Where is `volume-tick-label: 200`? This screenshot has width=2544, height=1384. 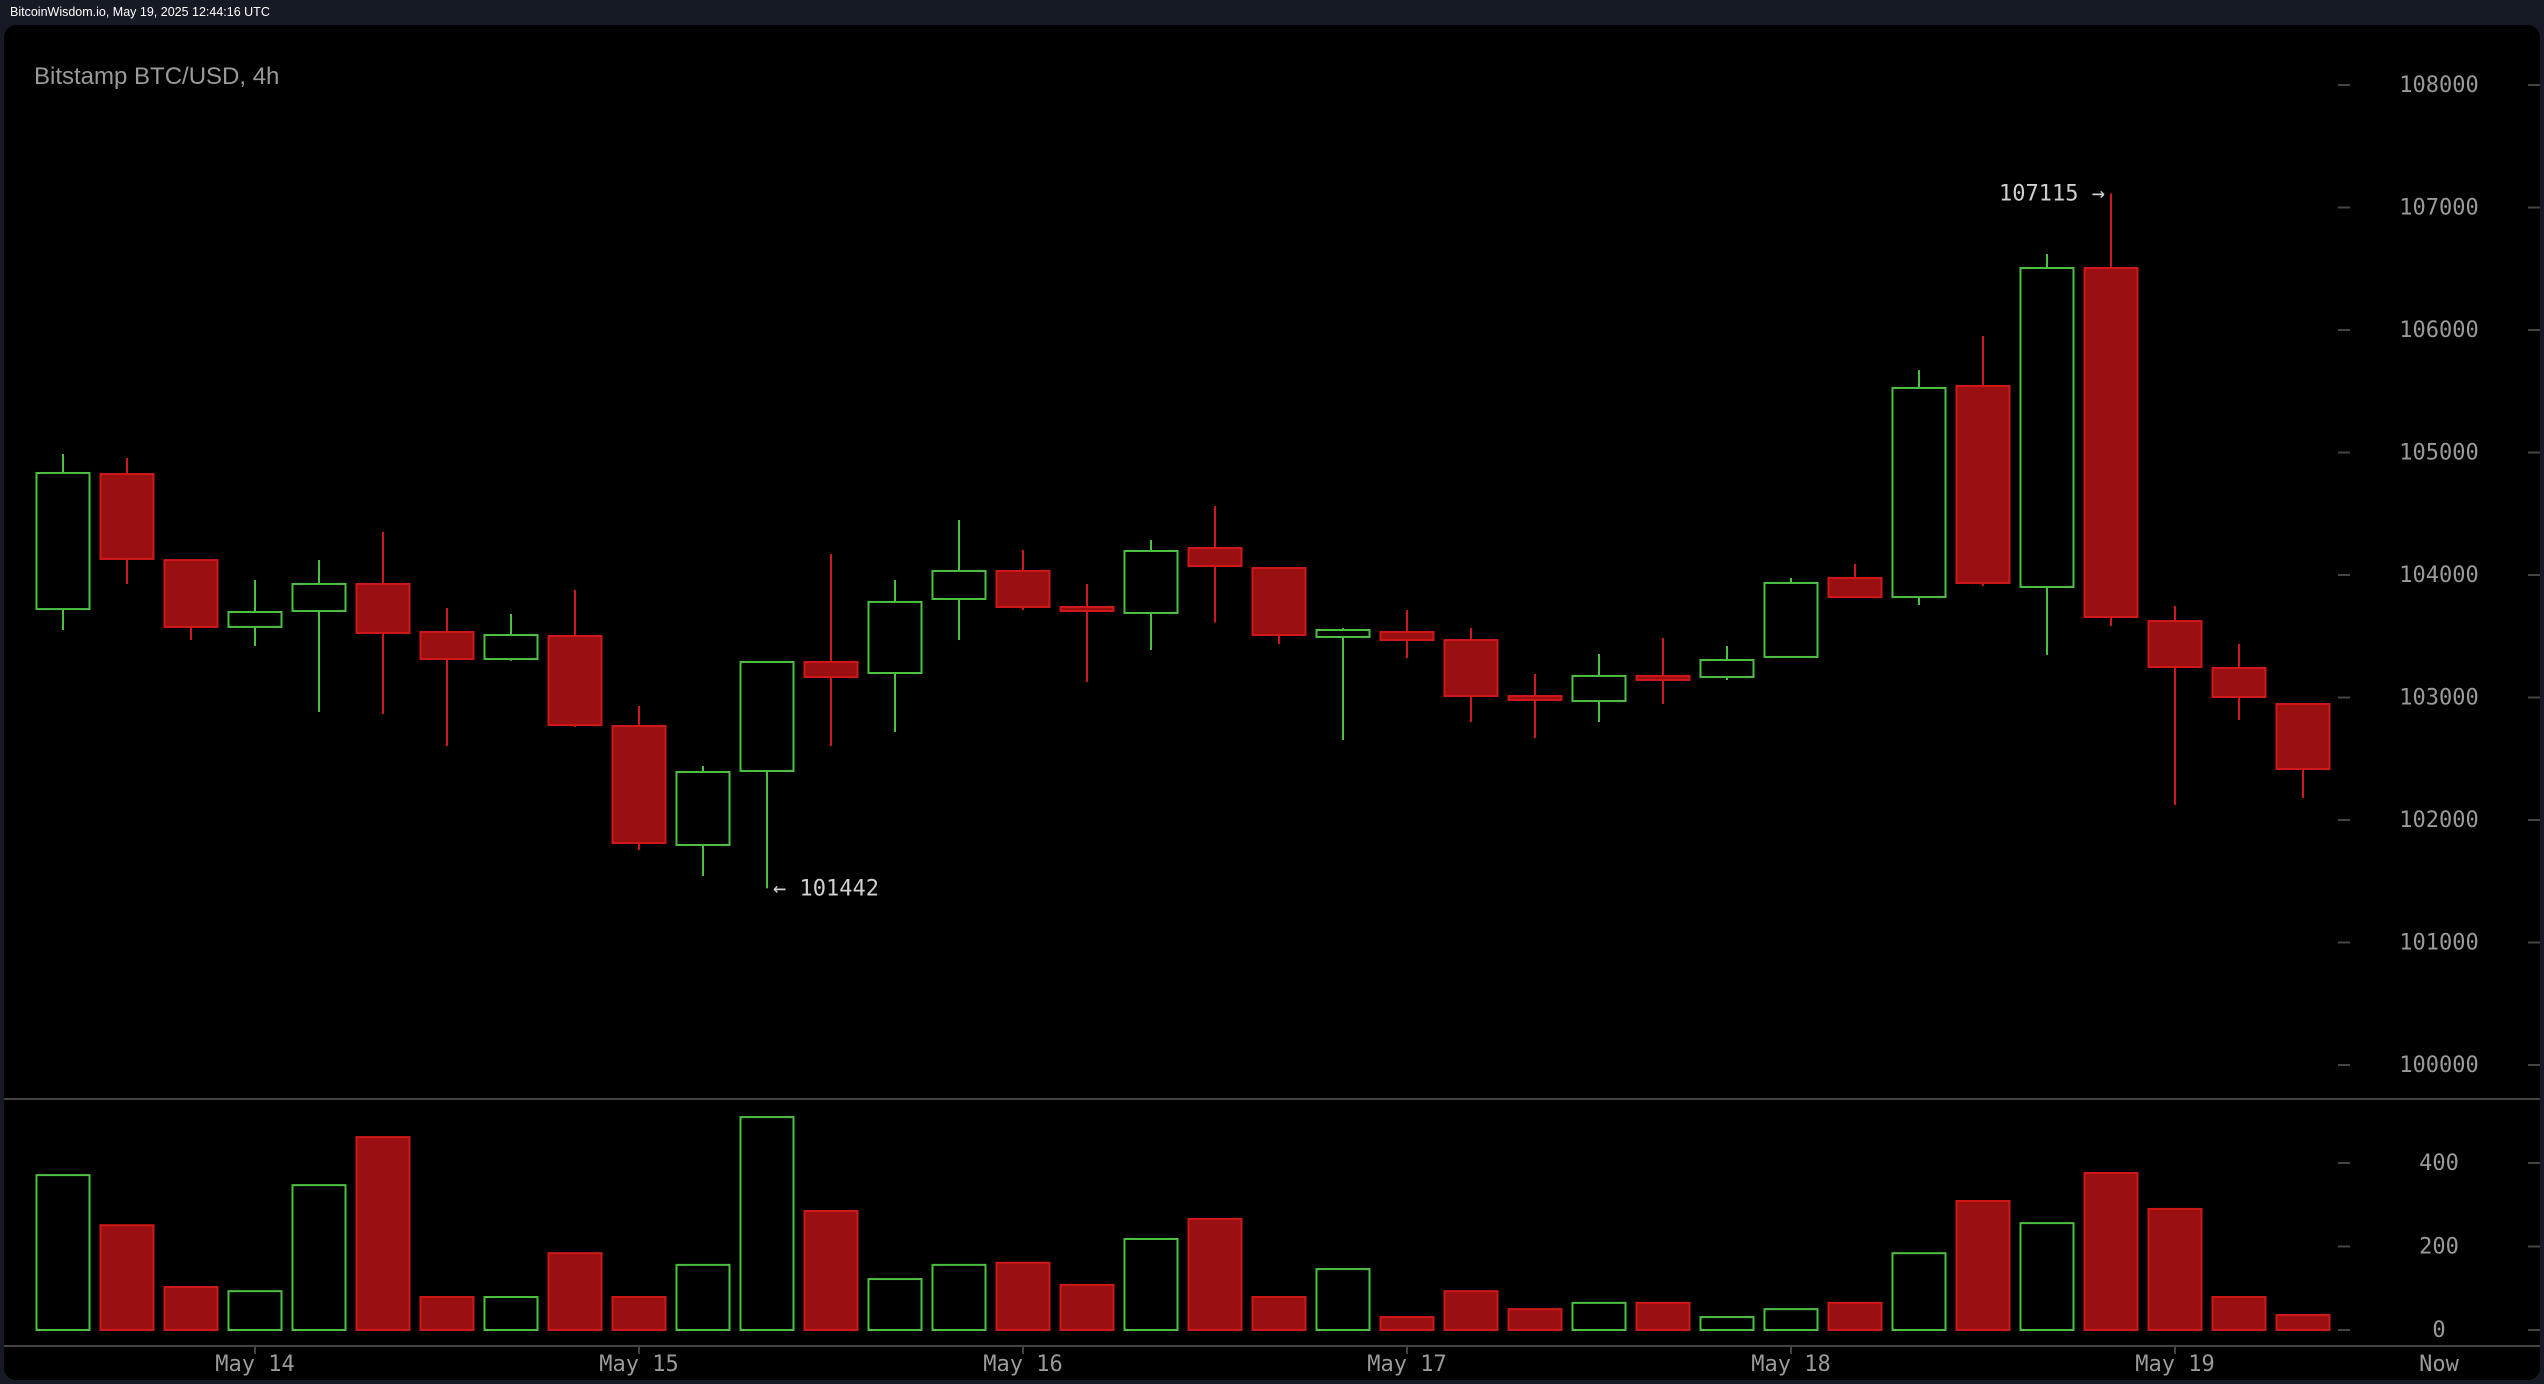 volume-tick-label: 200 is located at coordinates (2439, 1247).